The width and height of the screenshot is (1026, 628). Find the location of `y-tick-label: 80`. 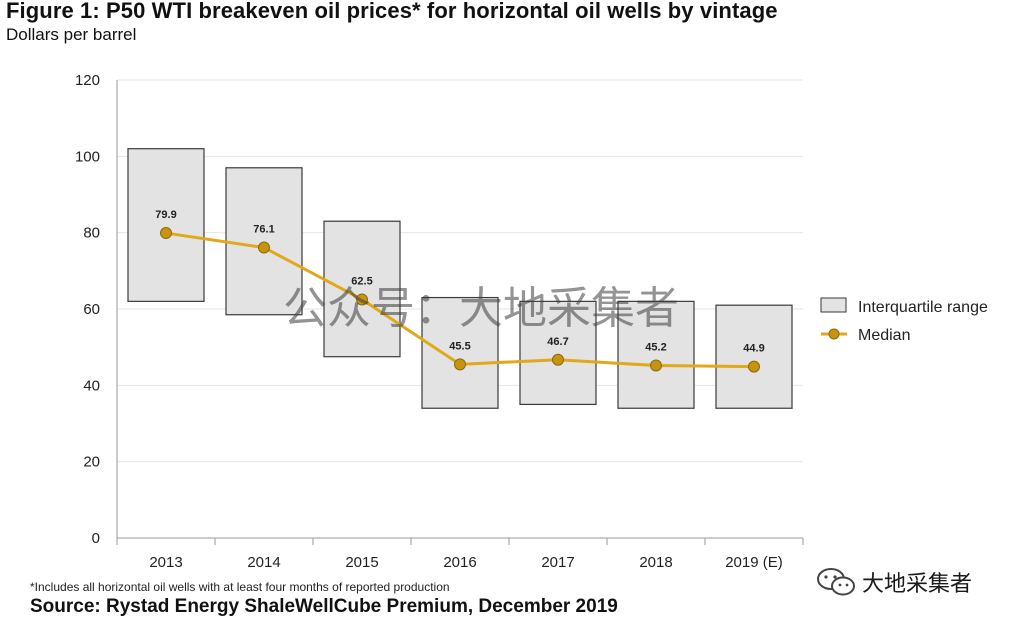

y-tick-label: 80 is located at coordinates (91, 233).